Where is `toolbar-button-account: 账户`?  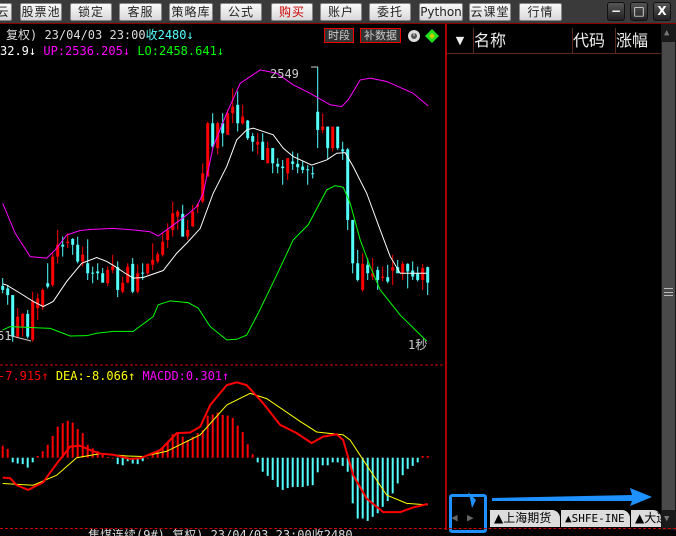 toolbar-button-account: 账户 is located at coordinates (341, 12).